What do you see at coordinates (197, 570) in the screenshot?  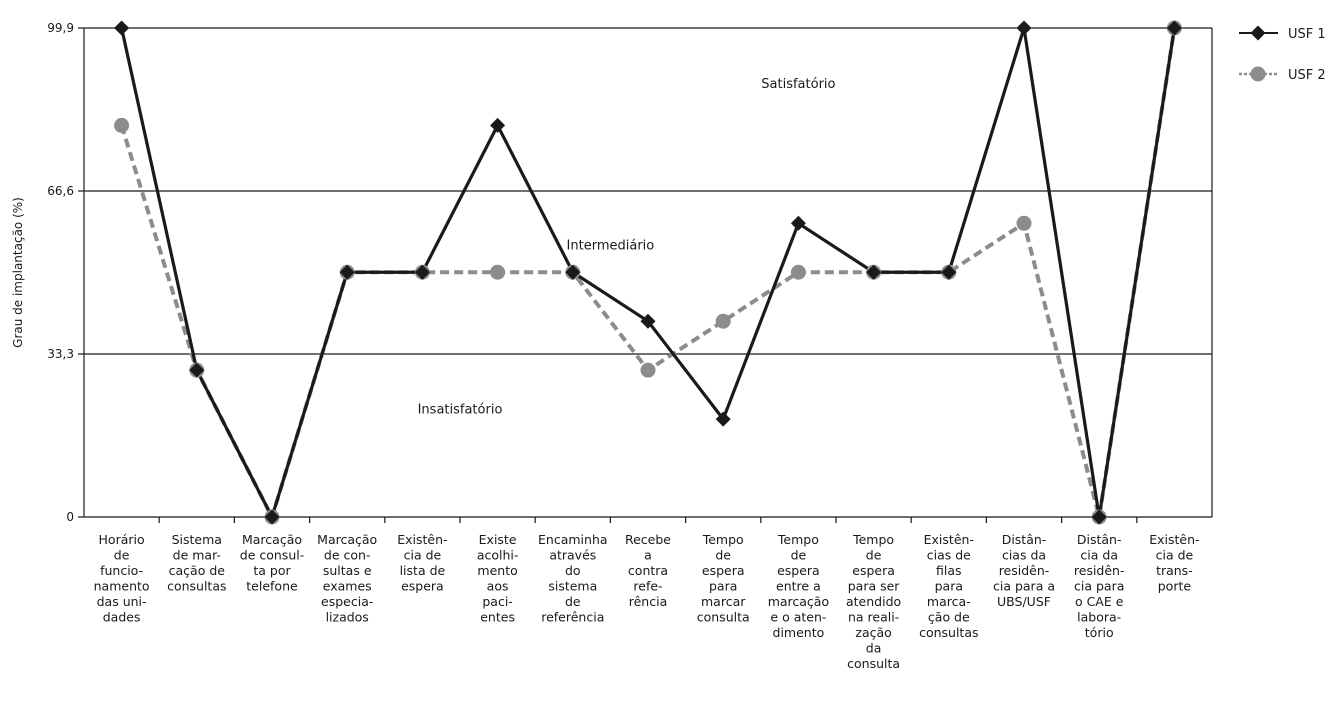 I see `x-tick-label-line: cação de` at bounding box center [197, 570].